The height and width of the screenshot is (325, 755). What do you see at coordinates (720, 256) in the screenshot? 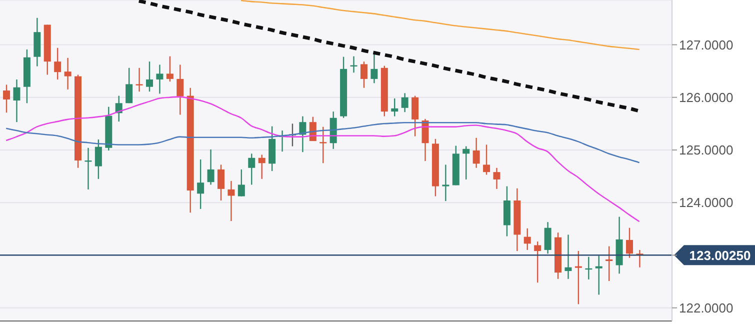
I see `ref-line-label: 123.00250` at bounding box center [720, 256].